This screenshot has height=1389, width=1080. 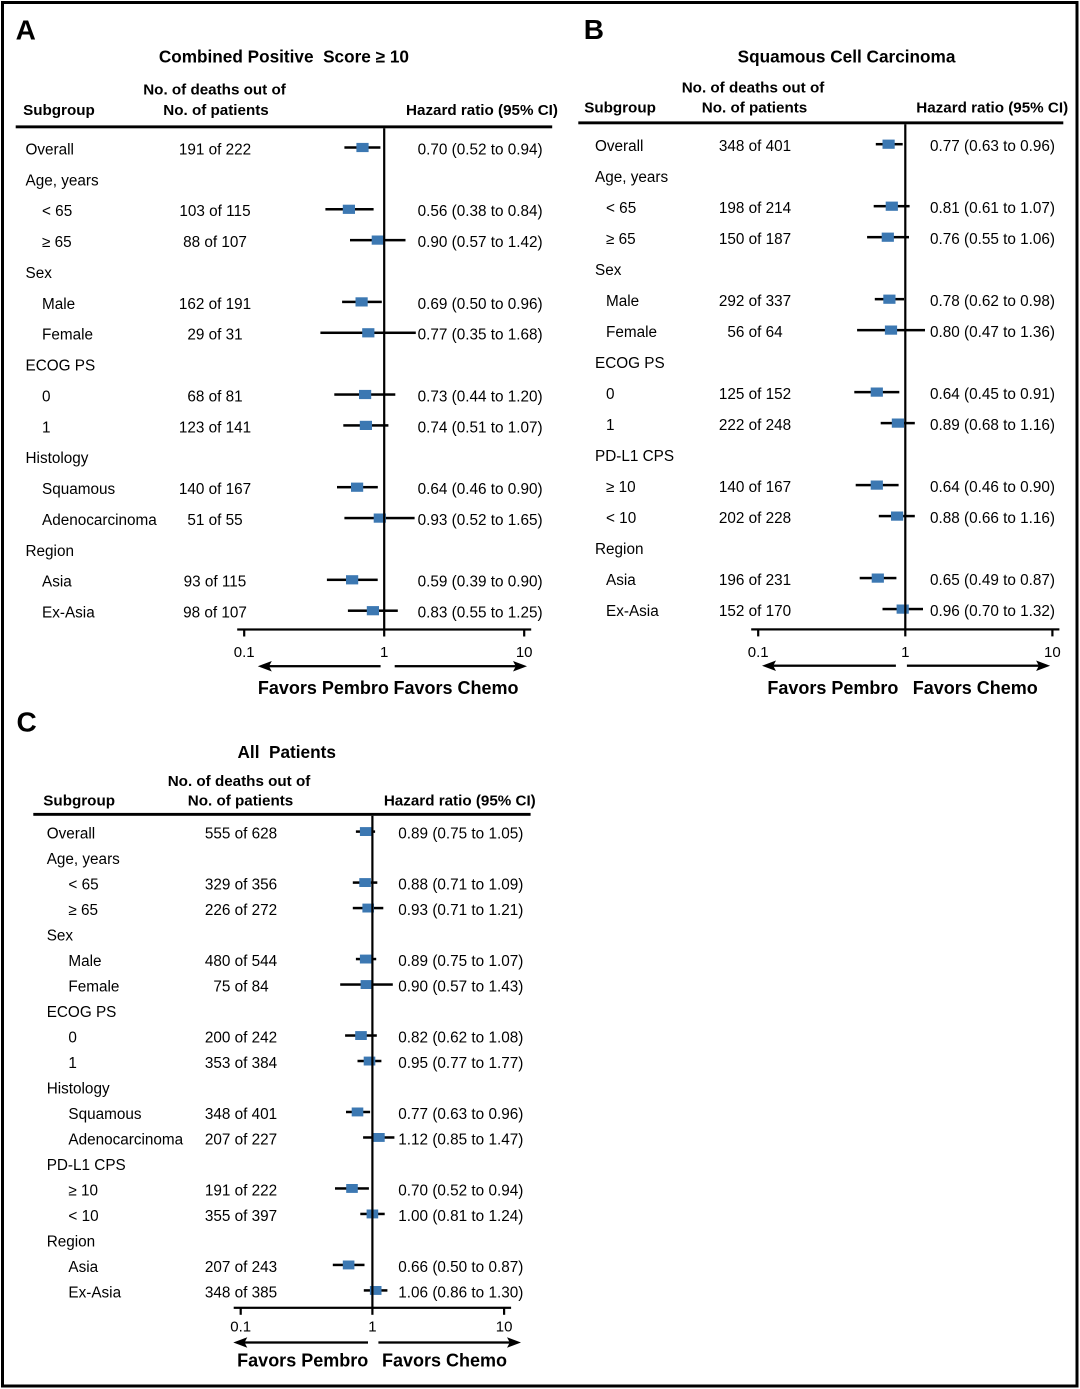 What do you see at coordinates (992, 518) in the screenshot?
I see `svg-text: 0.88 (0.66 to 1.16)` at bounding box center [992, 518].